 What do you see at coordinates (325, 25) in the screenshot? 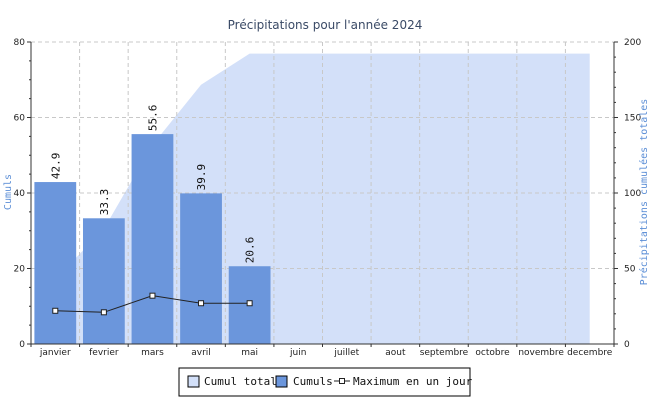
I see `chart-title: Précipitations pour l'année 2024` at bounding box center [325, 25].